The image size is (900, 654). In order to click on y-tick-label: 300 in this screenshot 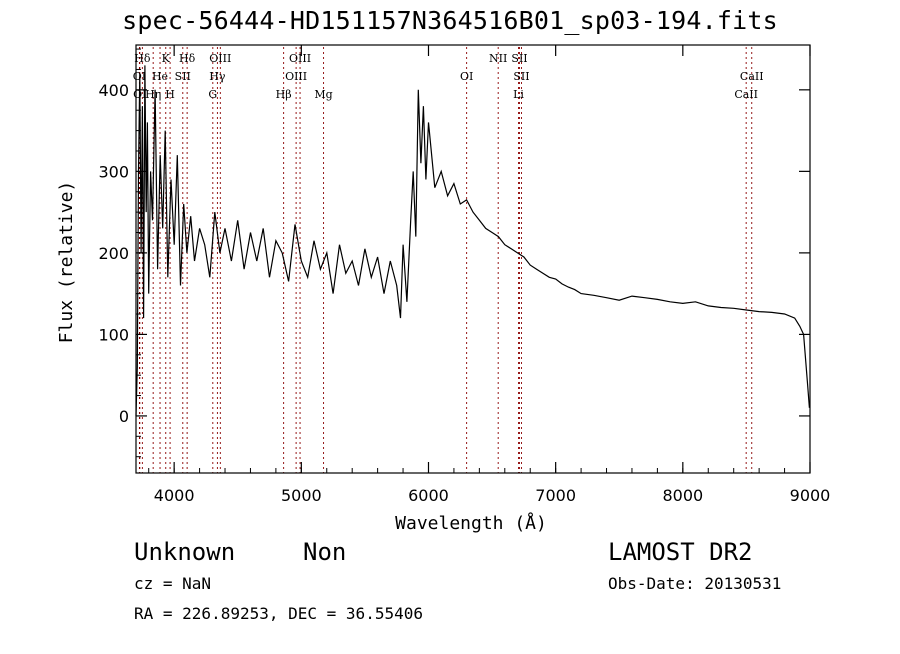, I will do `click(113, 171)`.